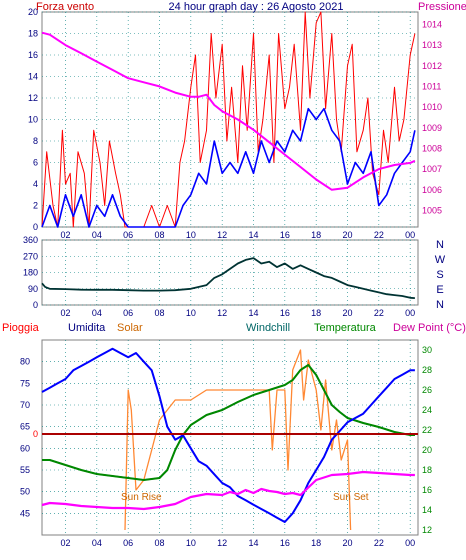 The width and height of the screenshot is (466, 560). Describe the element at coordinates (33, 77) in the screenshot. I see `y-tick-label: 14` at that location.